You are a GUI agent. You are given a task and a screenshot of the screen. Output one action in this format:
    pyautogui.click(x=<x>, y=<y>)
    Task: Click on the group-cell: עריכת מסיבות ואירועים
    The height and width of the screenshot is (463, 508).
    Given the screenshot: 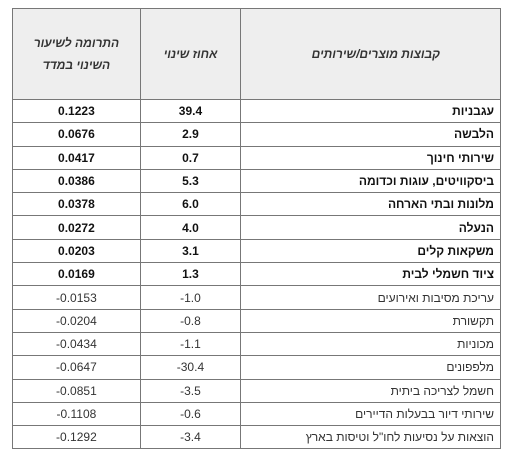 What is the action you would take?
    pyautogui.click(x=370, y=297)
    